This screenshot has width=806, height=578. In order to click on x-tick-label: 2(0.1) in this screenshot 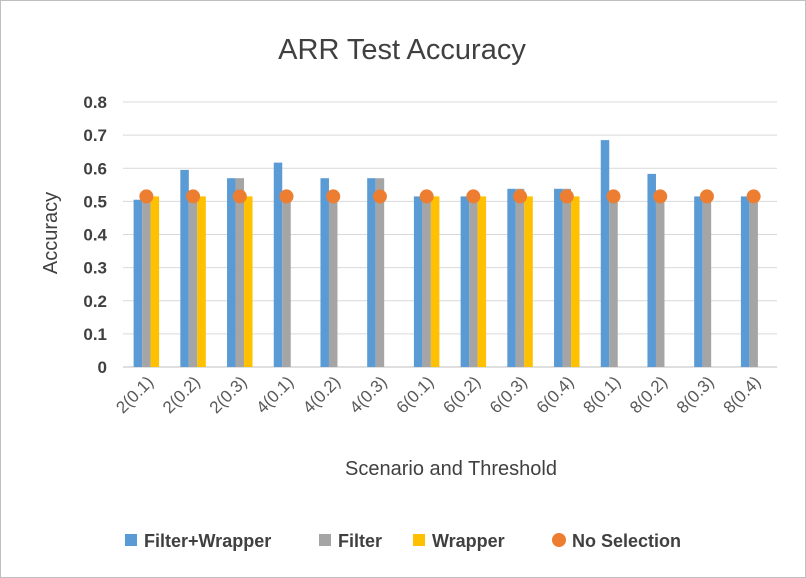, I will do `click(134, 394)`.